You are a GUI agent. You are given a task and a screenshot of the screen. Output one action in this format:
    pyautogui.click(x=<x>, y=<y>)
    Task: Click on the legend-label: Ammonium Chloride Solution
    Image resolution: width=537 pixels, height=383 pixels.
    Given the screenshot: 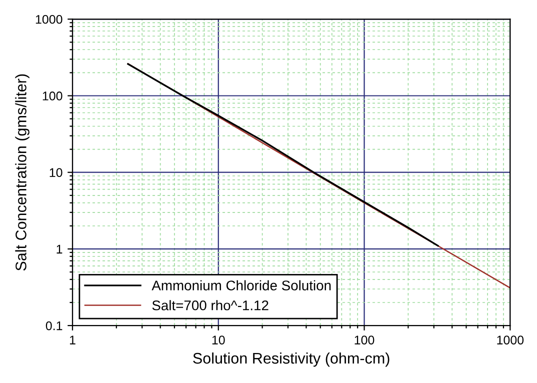 What is the action you would take?
    pyautogui.click(x=241, y=285)
    